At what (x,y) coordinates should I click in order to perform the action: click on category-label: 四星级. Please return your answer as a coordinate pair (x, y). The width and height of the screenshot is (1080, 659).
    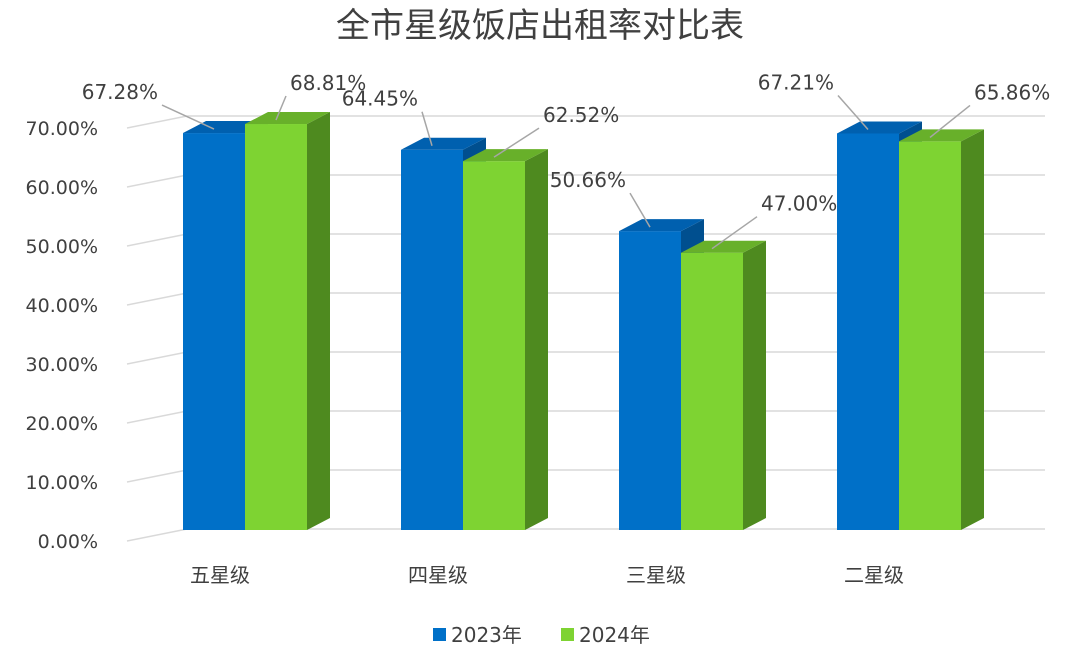
    Looking at the image, I should click on (438, 575).